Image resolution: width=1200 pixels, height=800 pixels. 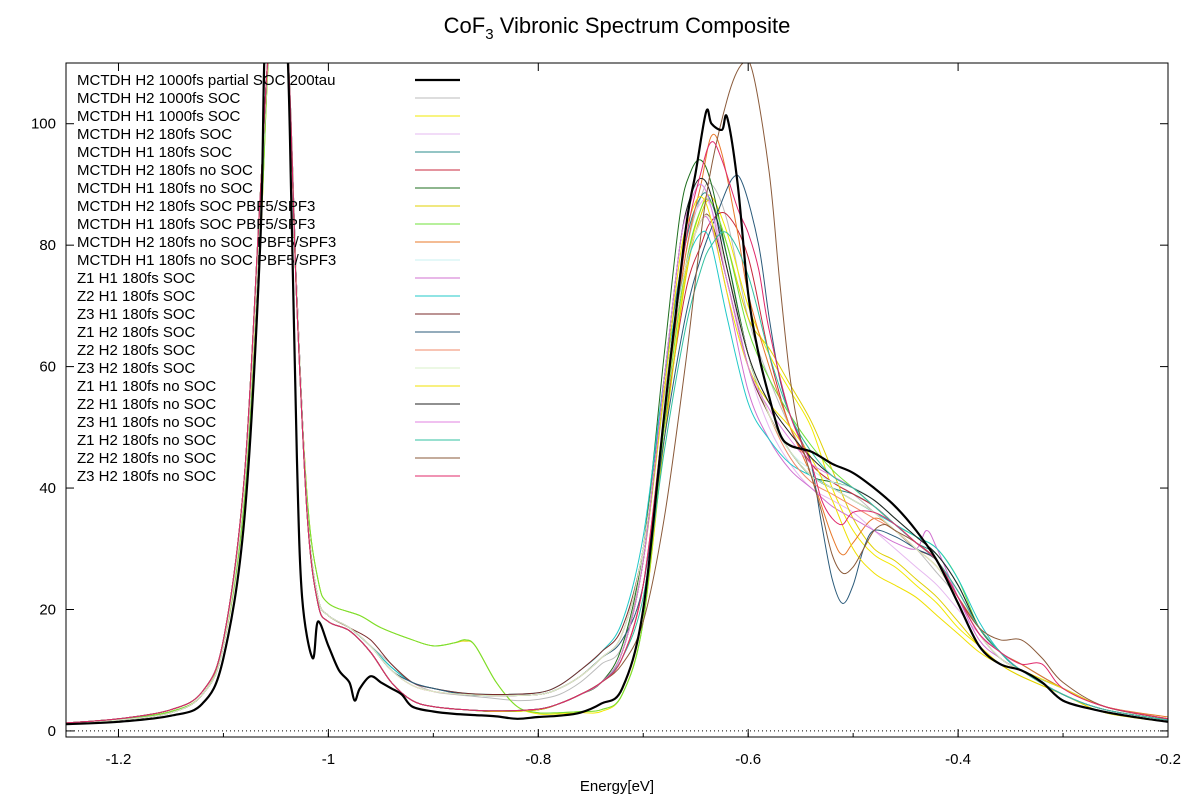 What do you see at coordinates (617, 786) in the screenshot?
I see `x-axis-label: Energy[eV]` at bounding box center [617, 786].